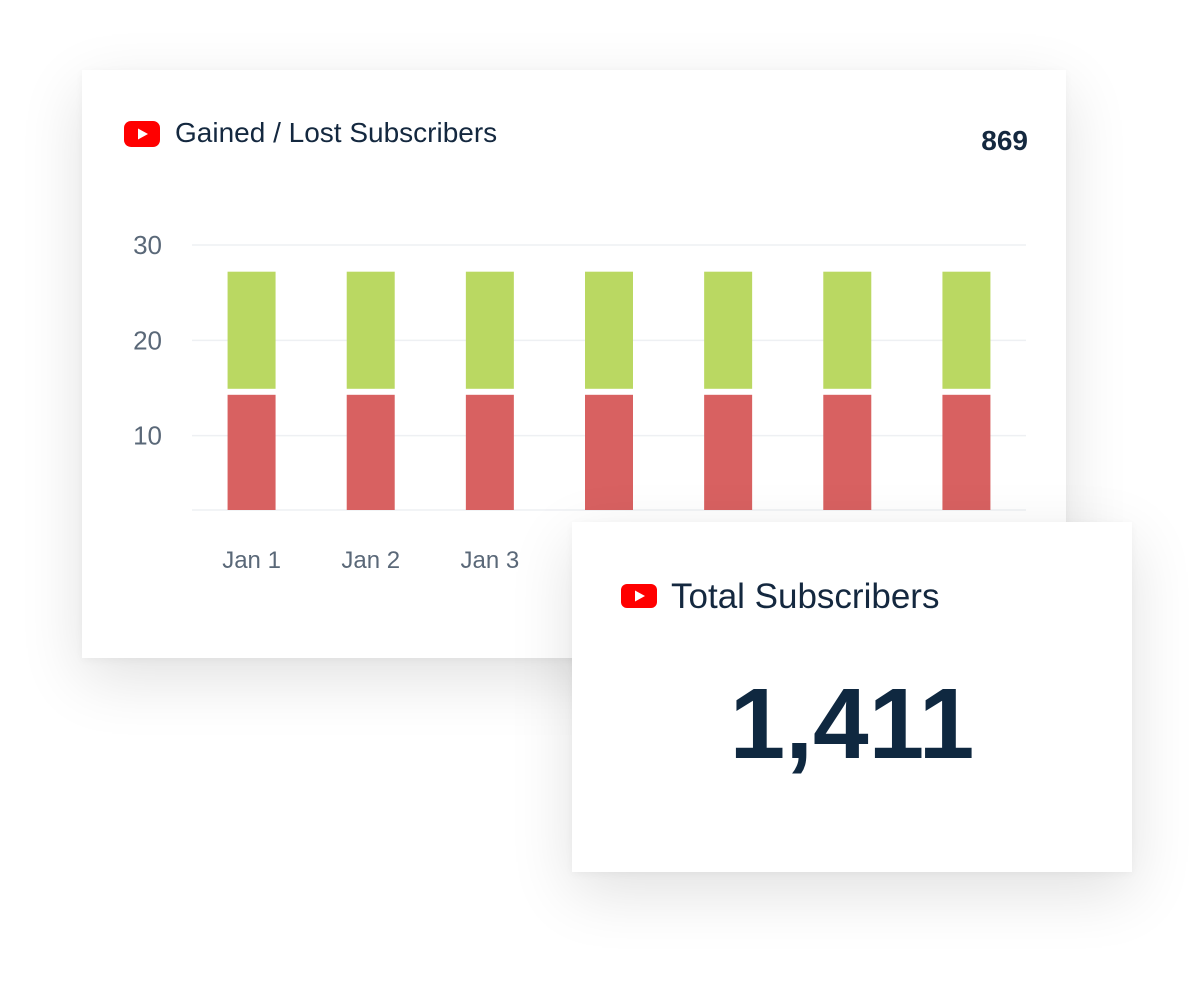  I want to click on x-tick-label: Jan 1, so click(251, 560).